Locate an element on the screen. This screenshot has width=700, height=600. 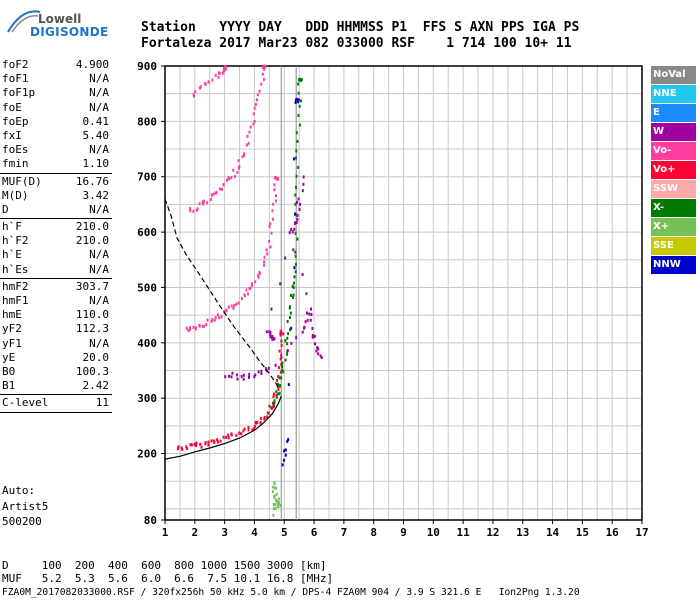
param-name: yE is located at coordinates (9, 357).